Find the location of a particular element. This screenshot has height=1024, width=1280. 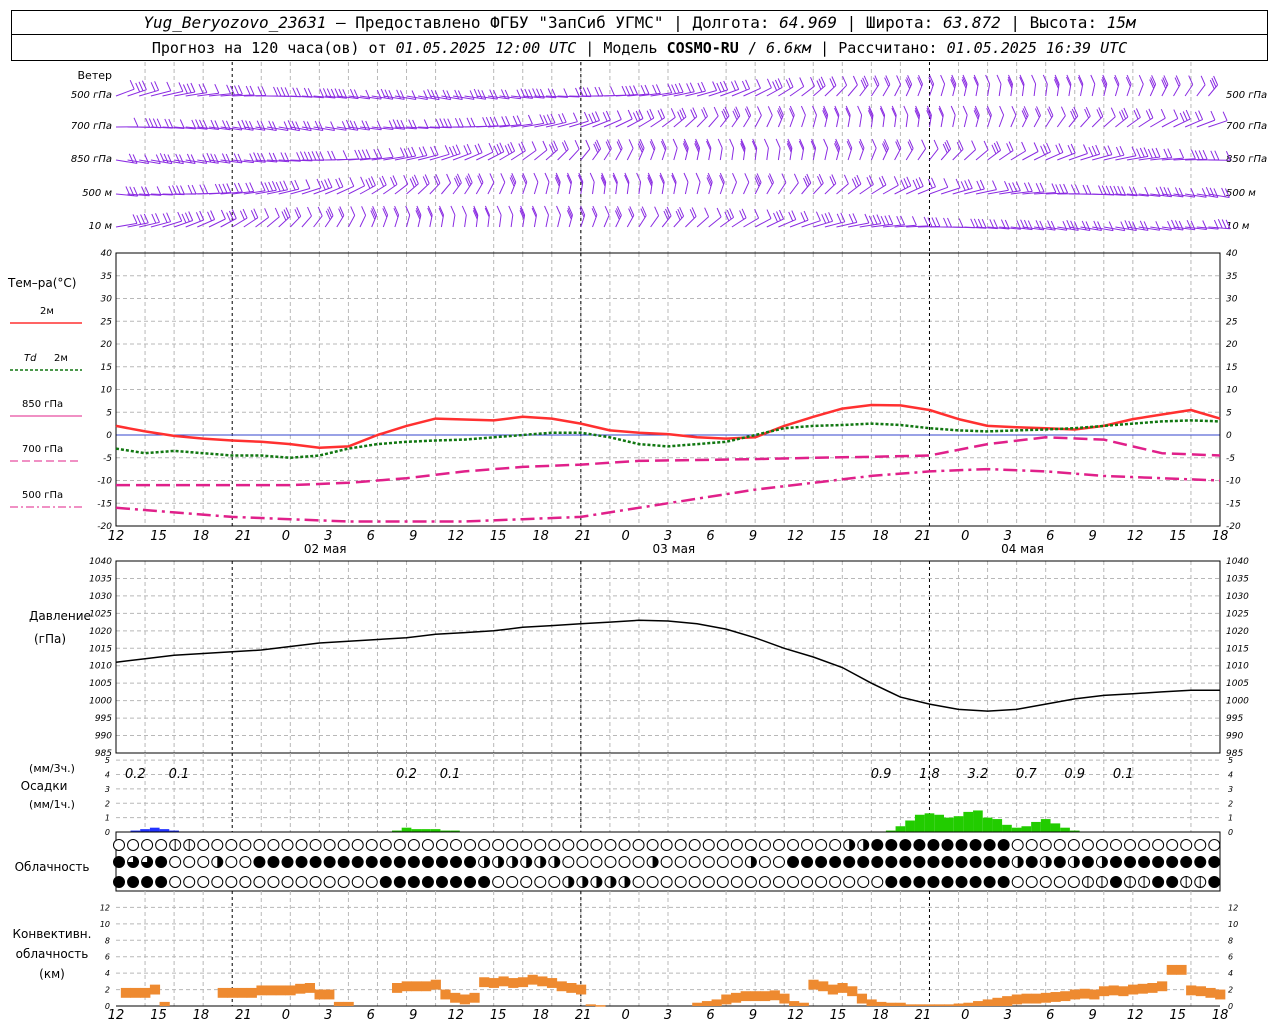

temperature-tick-left: -10 is located at coordinates (104, 482).